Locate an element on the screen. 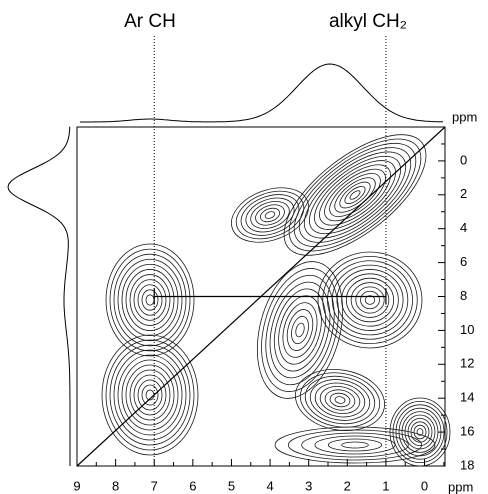  y-tick-label: 18 is located at coordinates (467, 464).